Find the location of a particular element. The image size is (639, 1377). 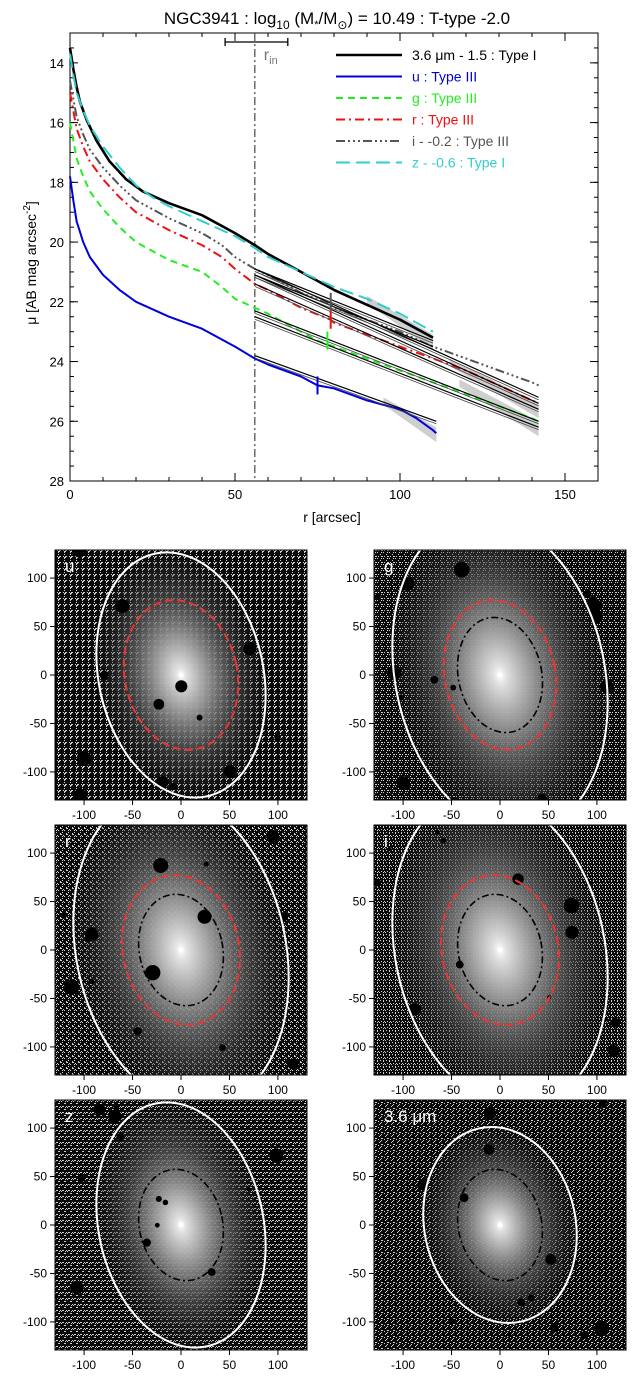

y-tick-label: 14 is located at coordinates (57, 63).